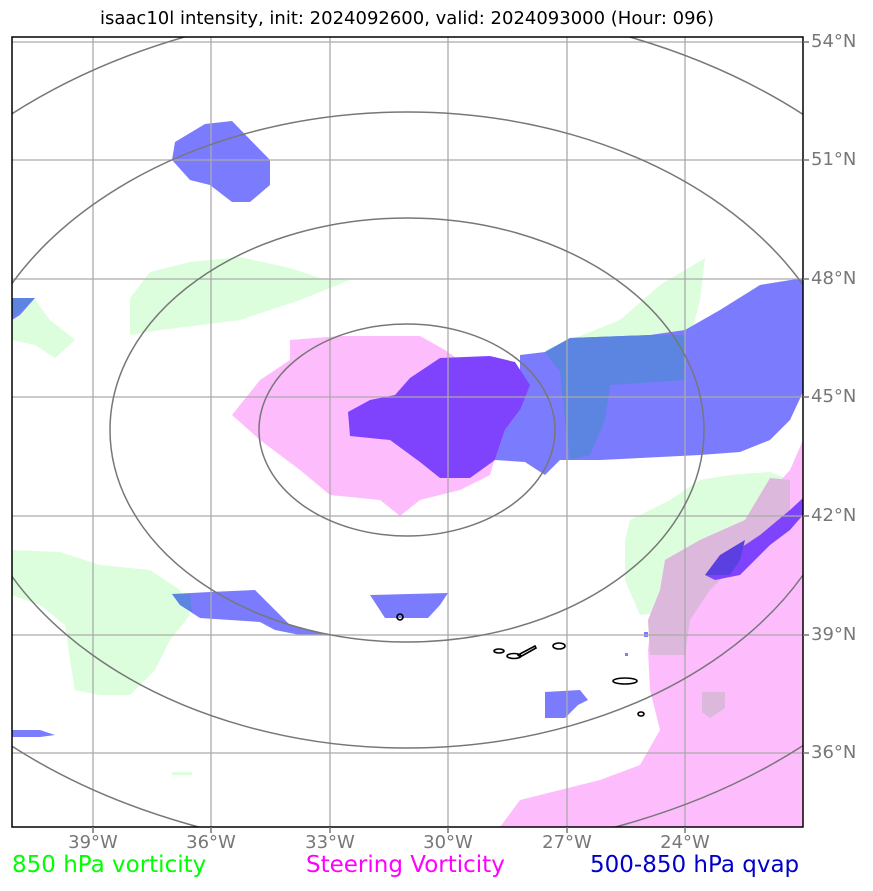 The image size is (873, 891). What do you see at coordinates (330, 842) in the screenshot?
I see `lon-label-33w: 33°W` at bounding box center [330, 842].